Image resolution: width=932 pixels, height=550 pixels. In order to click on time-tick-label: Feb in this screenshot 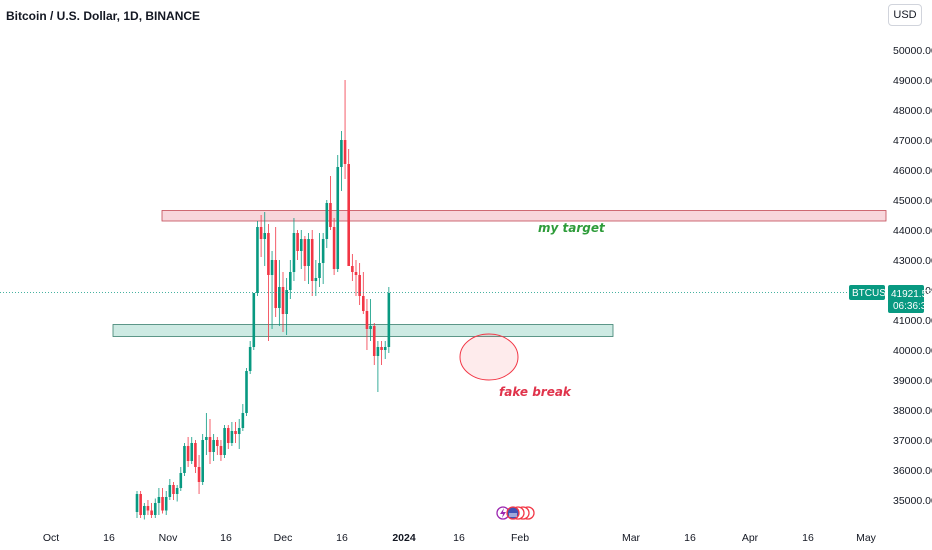, I will do `click(520, 538)`.